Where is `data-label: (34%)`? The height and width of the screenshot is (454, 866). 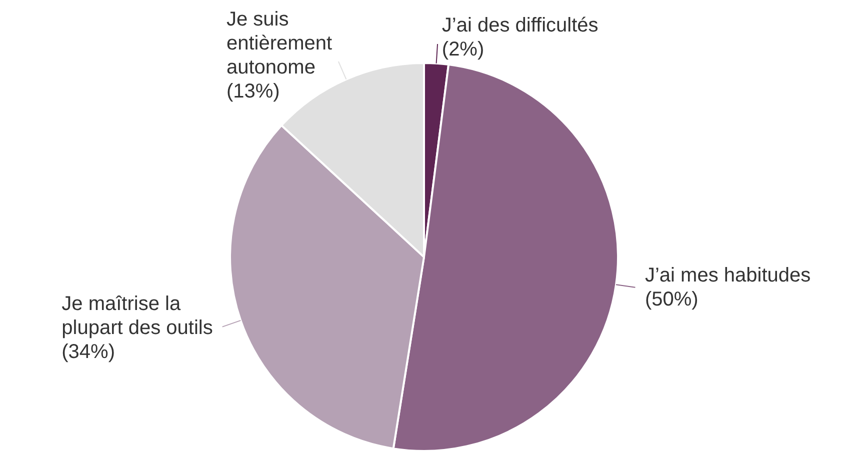
data-label: (34%) is located at coordinates (88, 352).